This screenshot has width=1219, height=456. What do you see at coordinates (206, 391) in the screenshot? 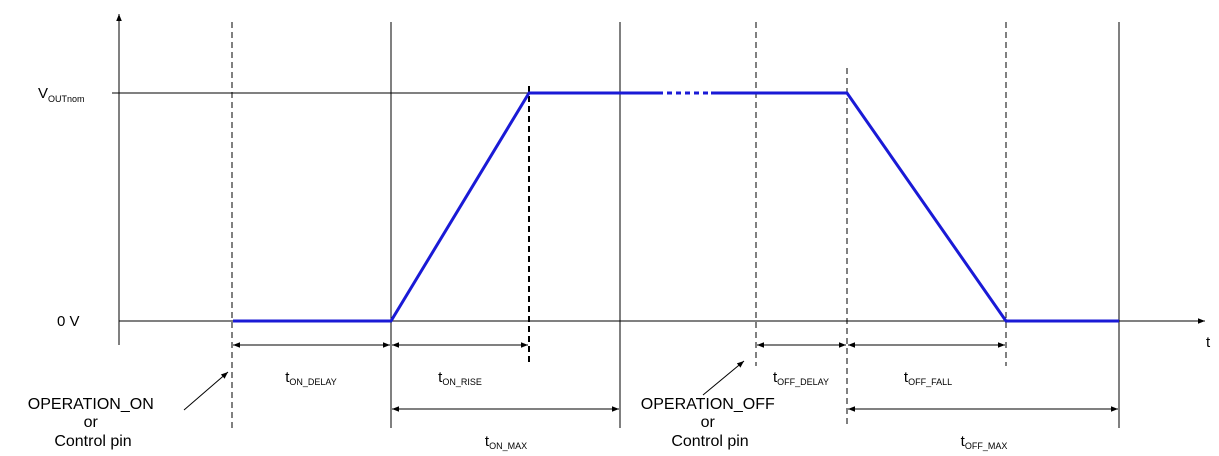
I see `operation-on-pointer-arrow` at bounding box center [206, 391].